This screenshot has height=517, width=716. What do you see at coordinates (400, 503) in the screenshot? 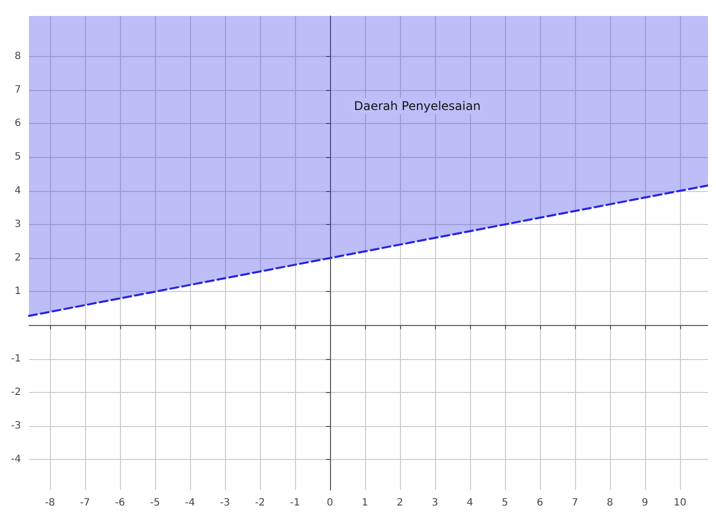
I see `x-tick-label: 2` at bounding box center [400, 503].